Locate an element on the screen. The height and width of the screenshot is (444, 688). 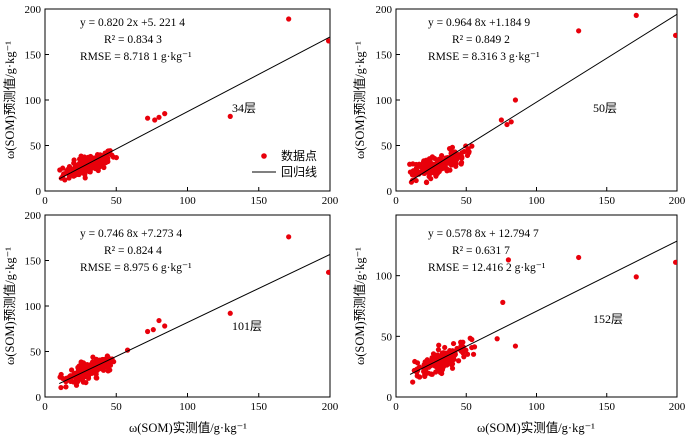
r2-label: R² = 0.631 7 is located at coordinates (481, 251).